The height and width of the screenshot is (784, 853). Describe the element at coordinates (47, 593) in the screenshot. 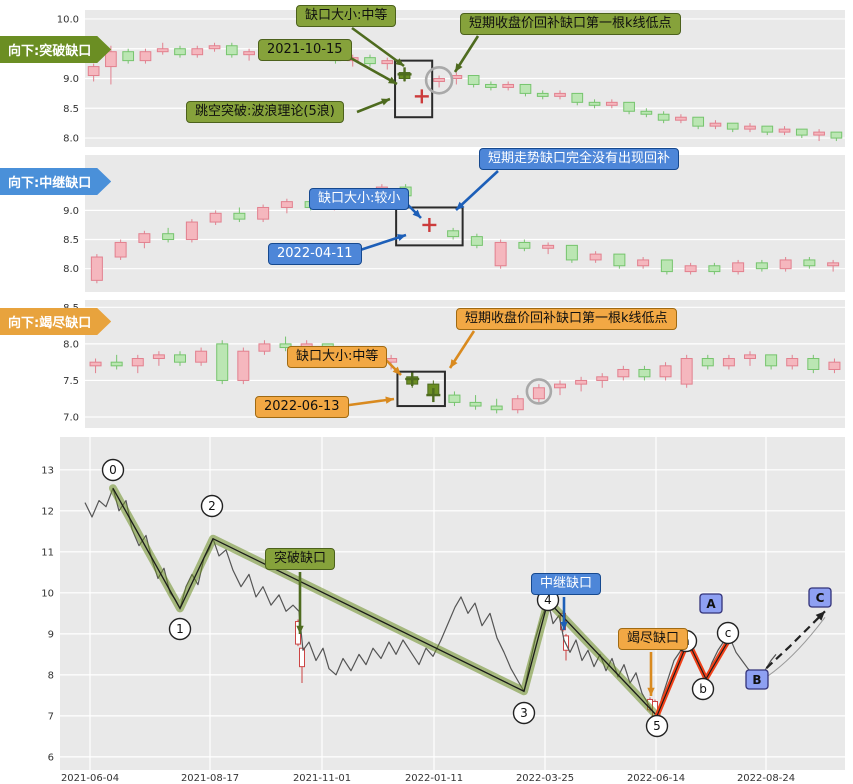

I see `y-tick-label: 10` at that location.